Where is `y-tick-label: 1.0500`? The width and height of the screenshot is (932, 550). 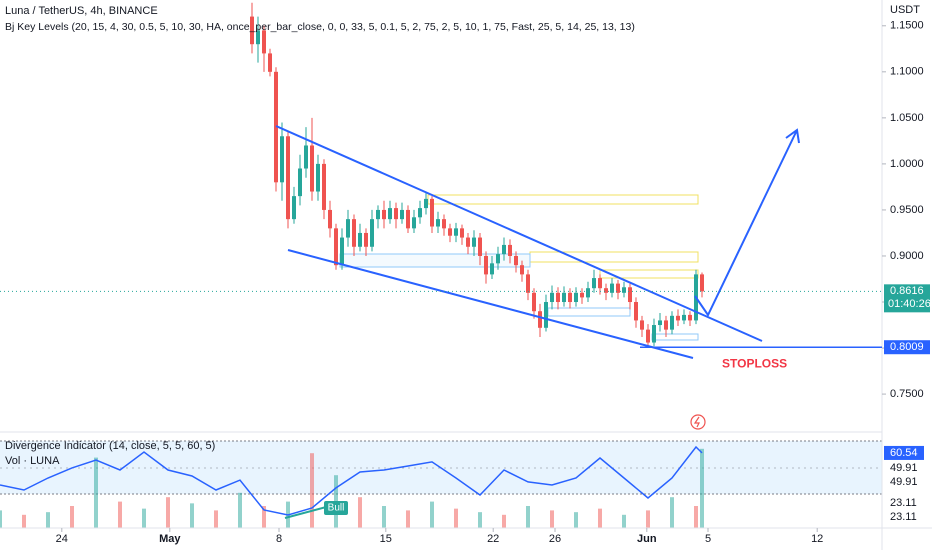
y-tick-label: 1.0500 is located at coordinates (907, 118).